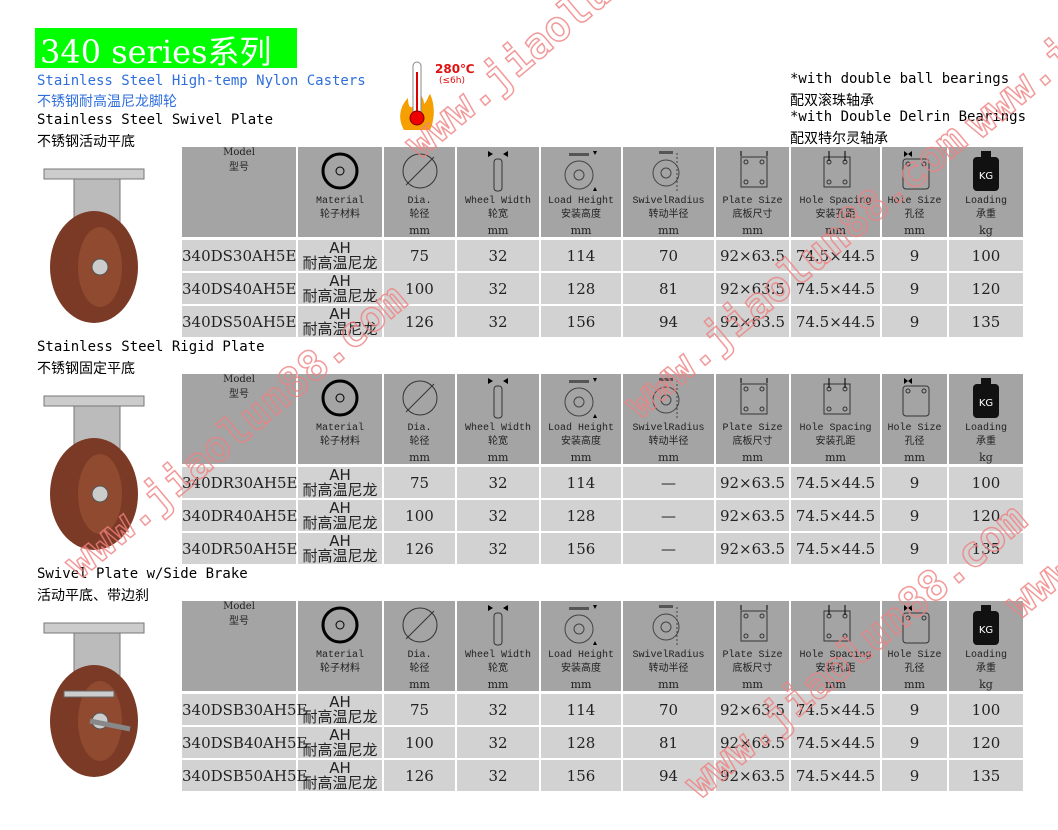  What do you see at coordinates (498, 625) in the screenshot?
I see `wheel-width-icon` at bounding box center [498, 625].